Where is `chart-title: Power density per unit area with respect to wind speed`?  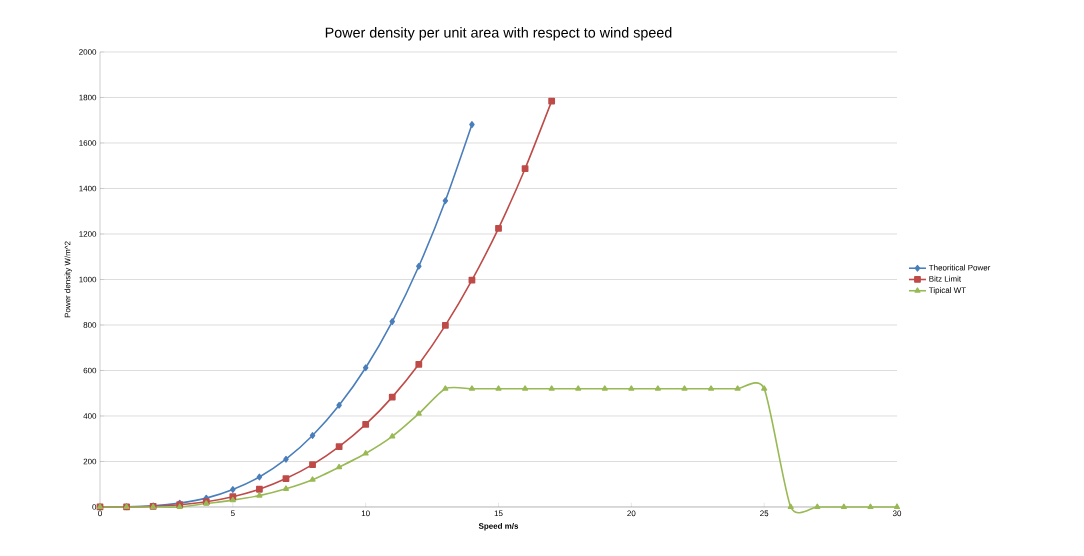 chart-title: Power density per unit area with respect to wind speed is located at coordinates (498, 34).